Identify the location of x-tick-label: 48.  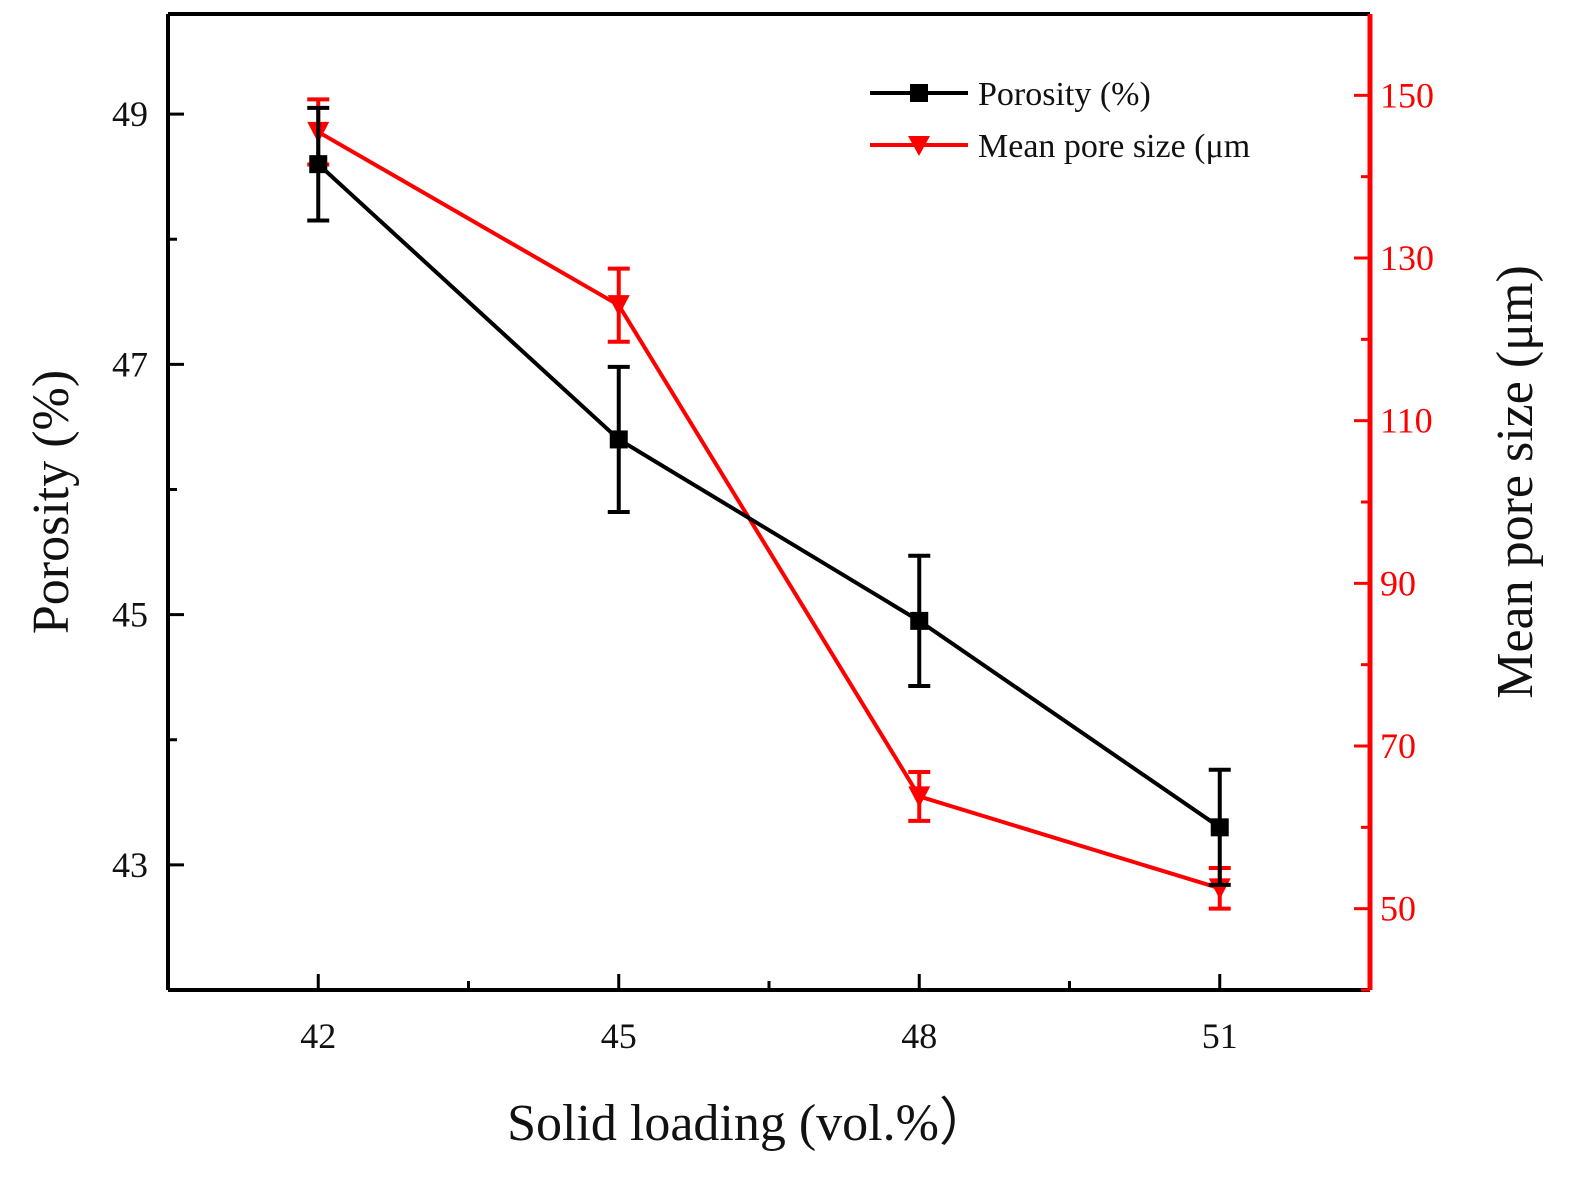
(919, 1036).